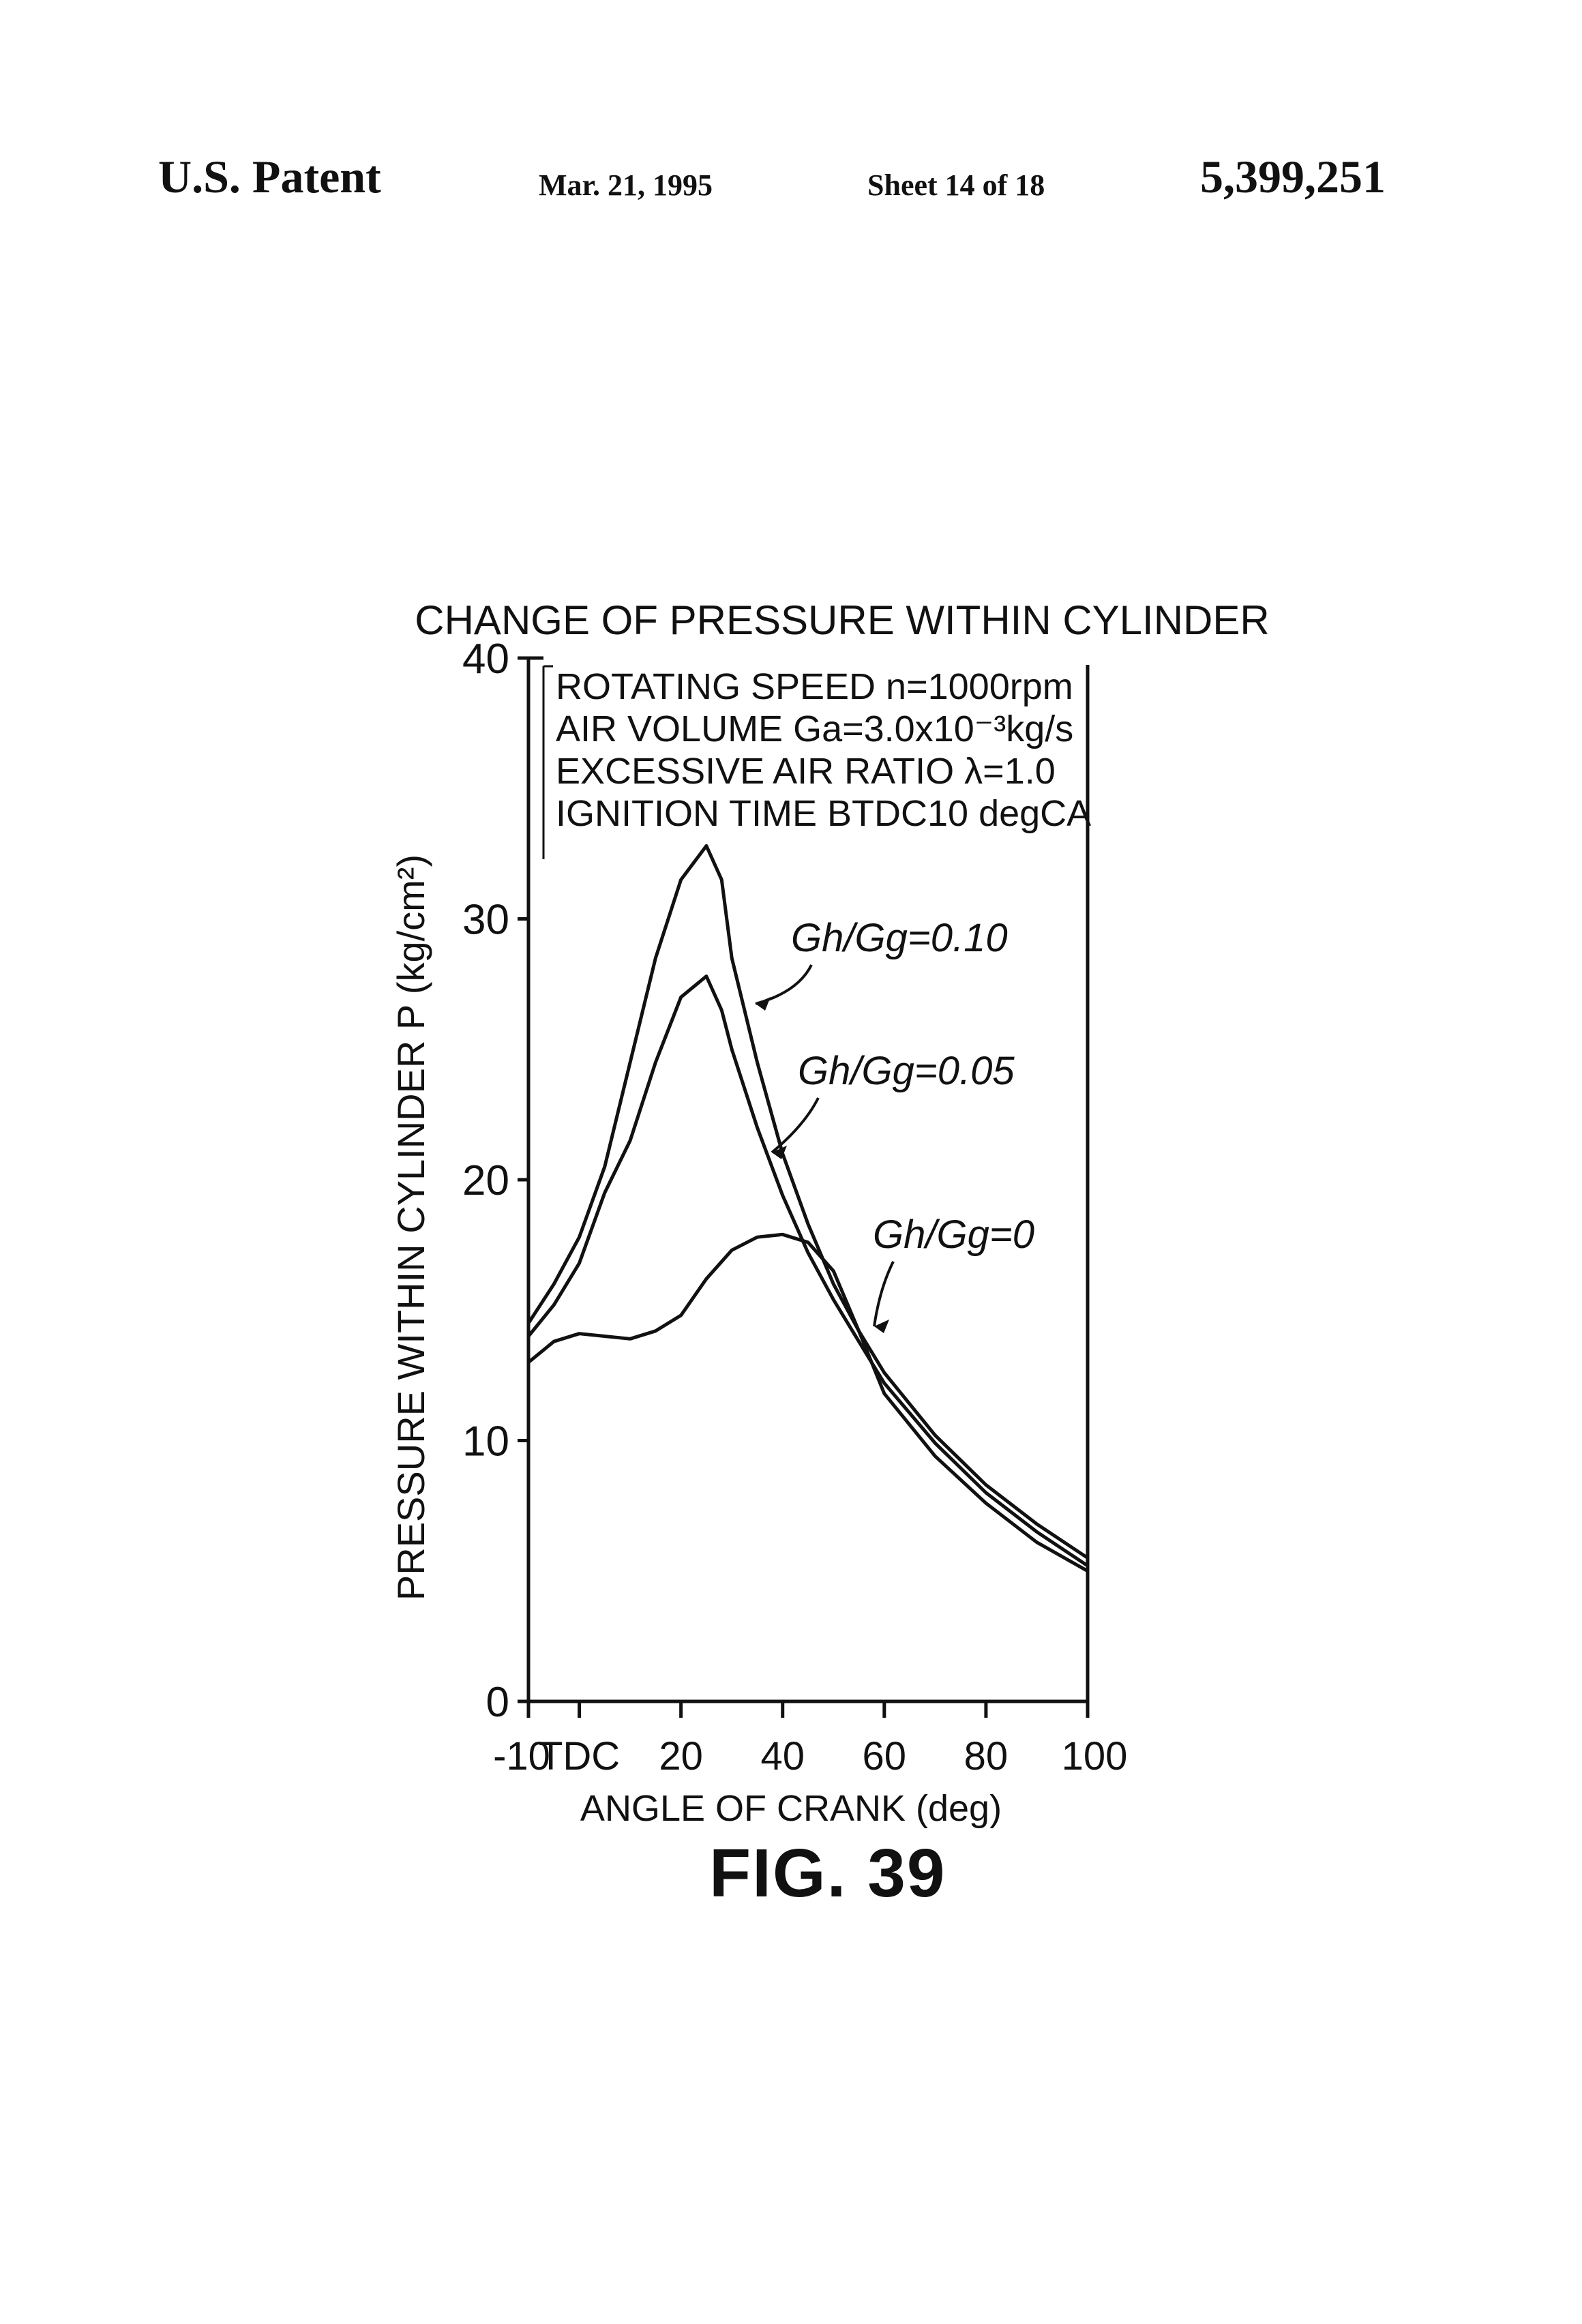  Describe the element at coordinates (1095, 1756) in the screenshot. I see `x-tick-label: 100` at that location.